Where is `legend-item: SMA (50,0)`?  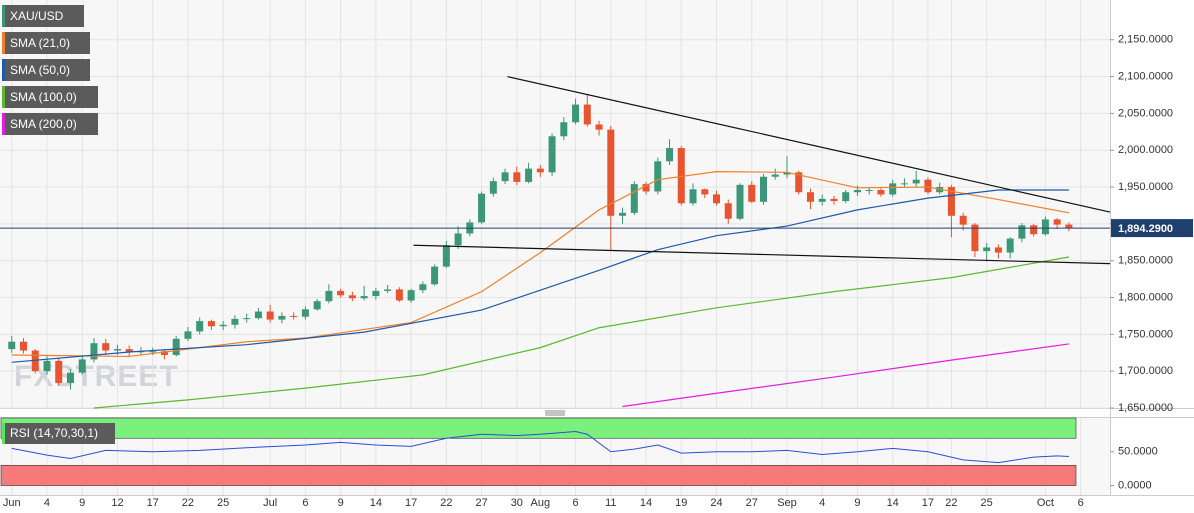 legend-item: SMA (50,0) is located at coordinates (46, 70).